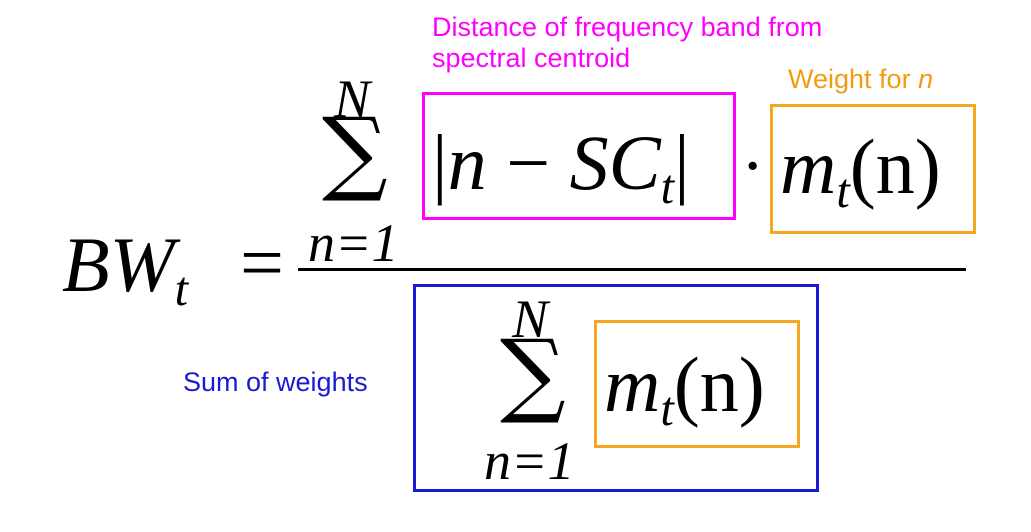  Describe the element at coordinates (275, 382) in the screenshot. I see `sum-of-weights-annotation: Sum of weights` at that location.